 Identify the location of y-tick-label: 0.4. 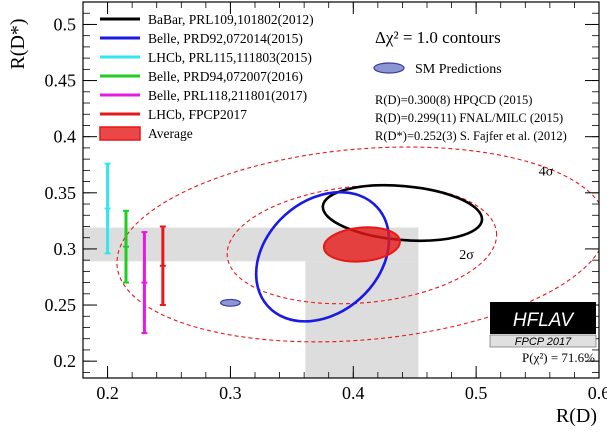
(65, 137).